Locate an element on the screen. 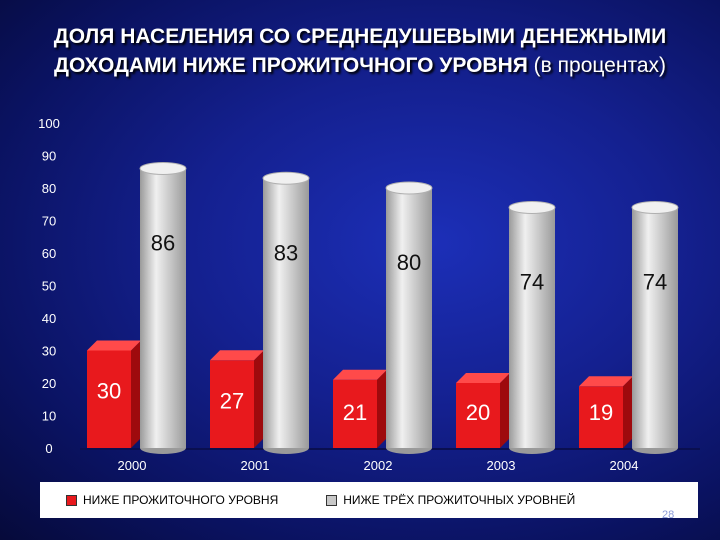 Image resolution: width=720 pixels, height=540 pixels. y-tick-label: 40 is located at coordinates (49, 318).